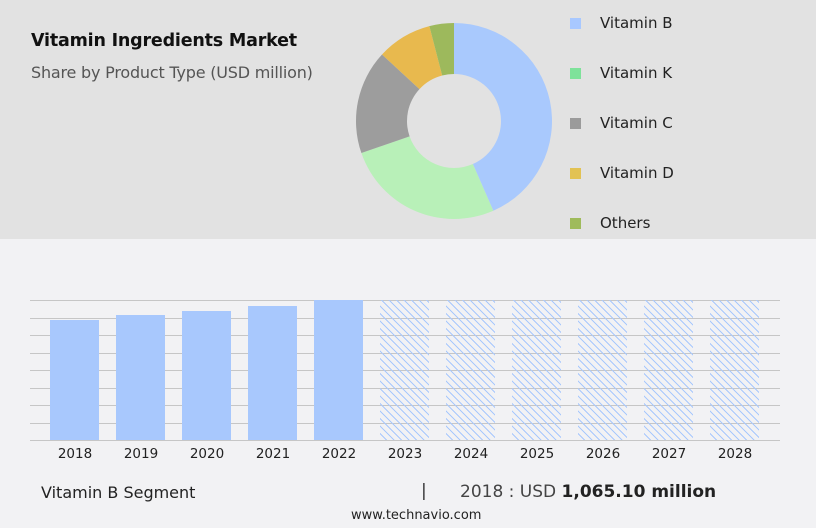 This screenshot has height=528, width=816. I want to click on x-axis-label: 2020, so click(207, 454).